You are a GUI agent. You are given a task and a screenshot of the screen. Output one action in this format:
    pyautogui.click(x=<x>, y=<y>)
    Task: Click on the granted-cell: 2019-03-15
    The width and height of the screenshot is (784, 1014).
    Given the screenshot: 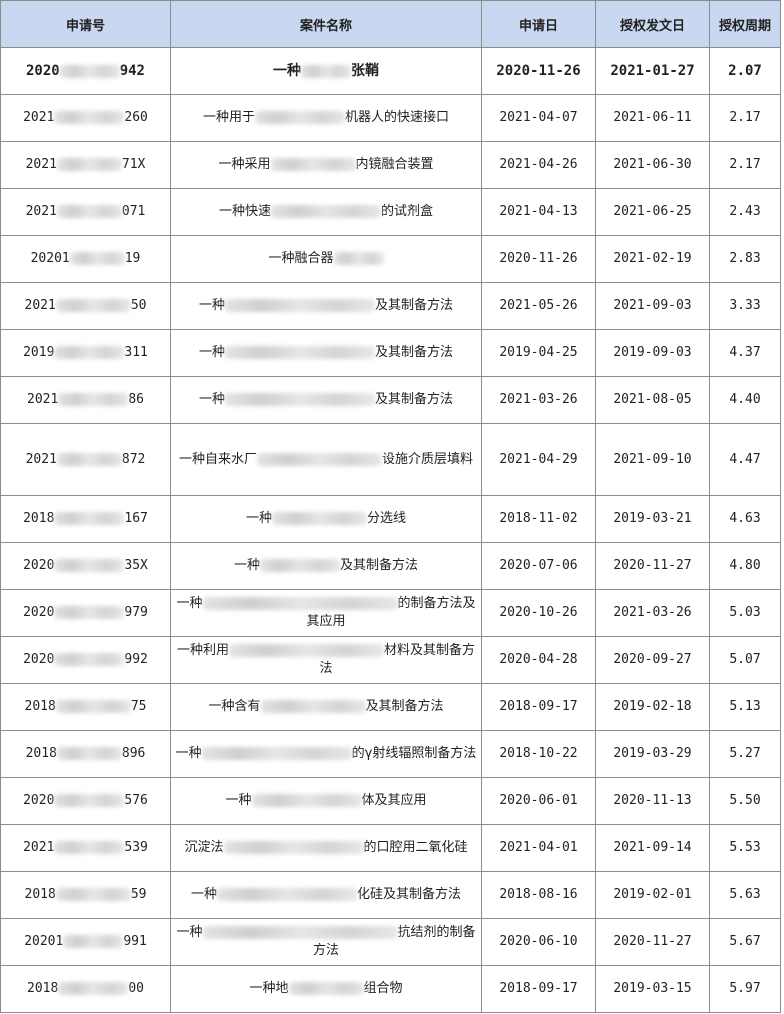 What is the action you would take?
    pyautogui.click(x=652, y=989)
    